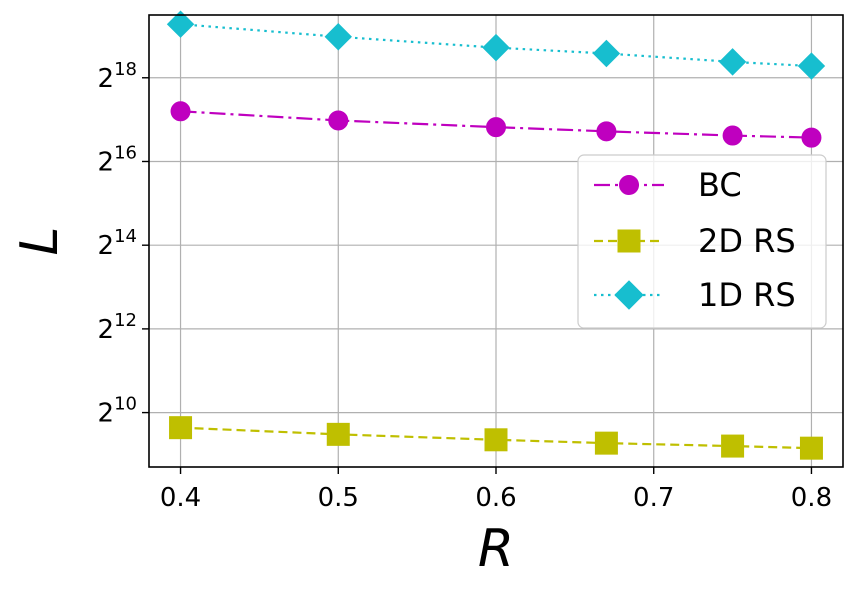 The image size is (862, 595). I want to click on y-tick-label: 214, so click(117, 243).